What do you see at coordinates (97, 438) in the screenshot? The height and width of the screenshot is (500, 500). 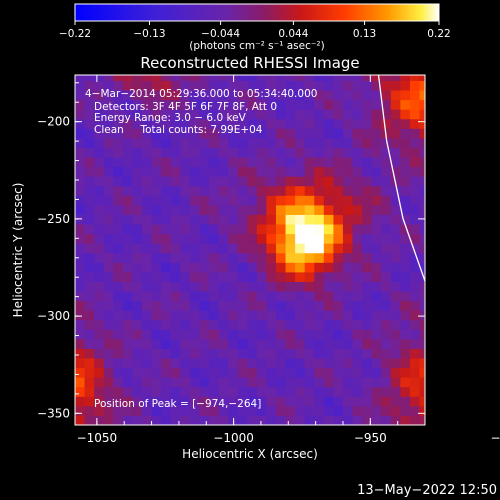 I see `x-tick-label: −1050` at bounding box center [97, 438].